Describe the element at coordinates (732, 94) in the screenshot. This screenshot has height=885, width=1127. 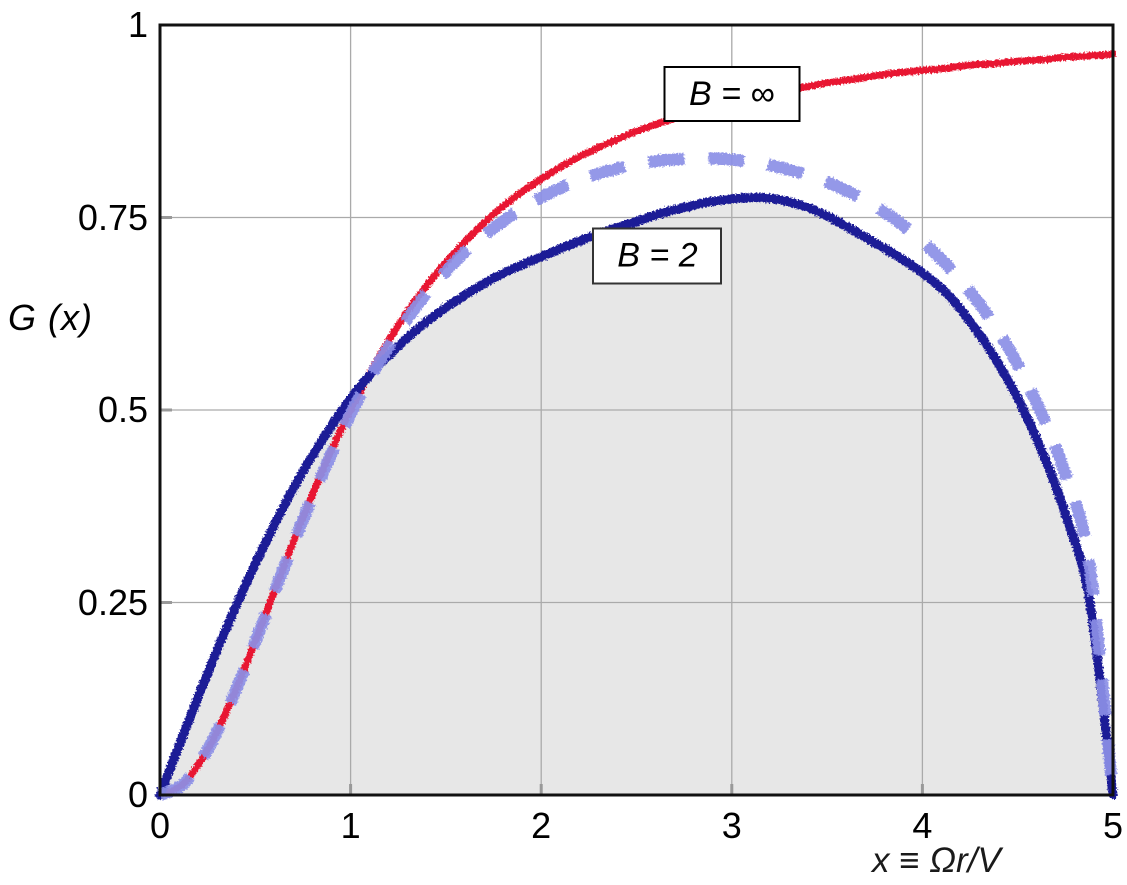
I see `curve-label-b-infinity: B = ∞` at that location.